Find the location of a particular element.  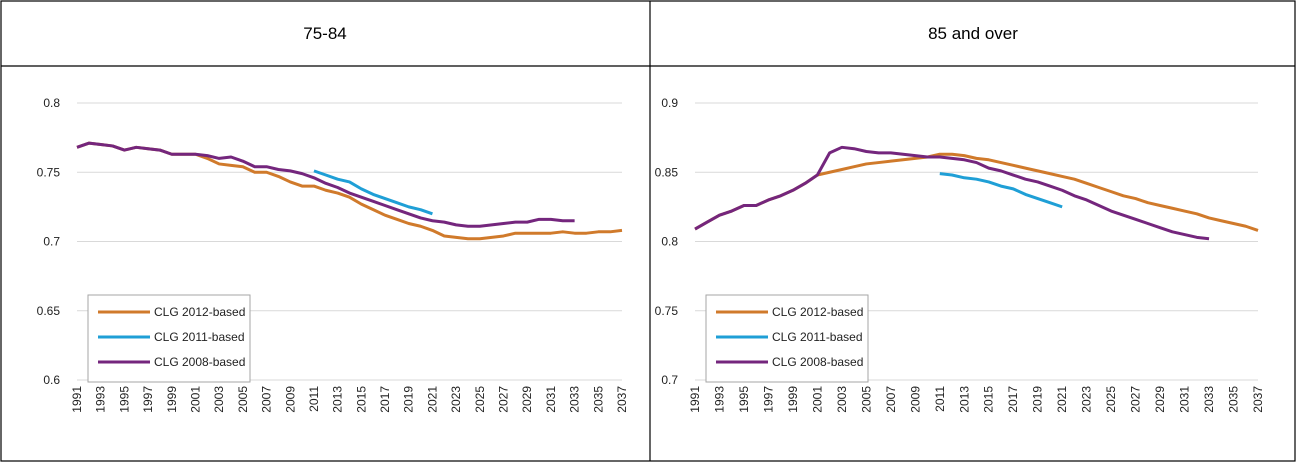

y-tick-label: 0.6 is located at coordinates (51, 380).